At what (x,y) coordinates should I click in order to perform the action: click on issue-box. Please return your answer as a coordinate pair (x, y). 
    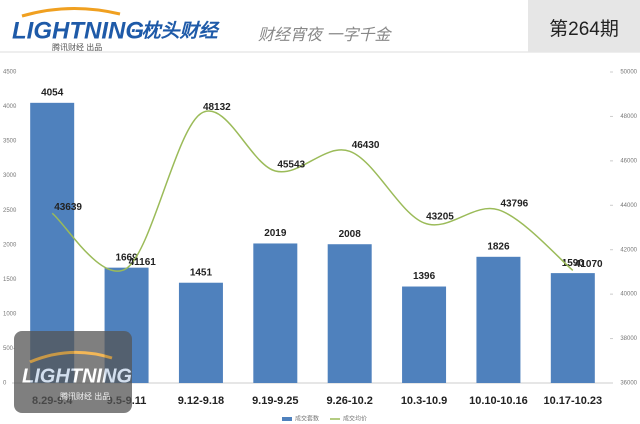
    Looking at the image, I should click on (584, 26).